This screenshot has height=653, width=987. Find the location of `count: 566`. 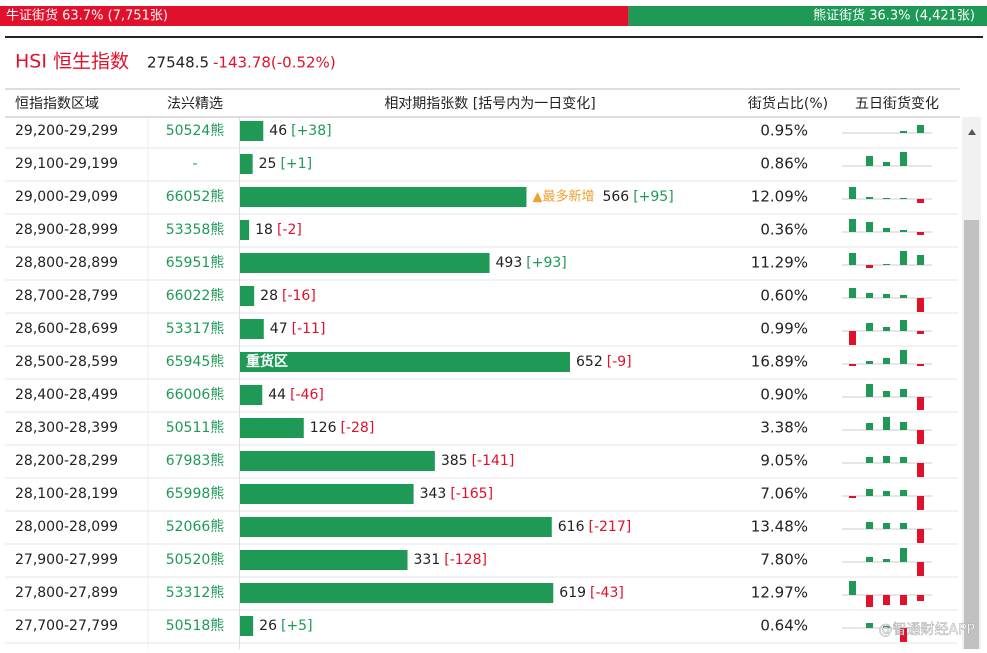

count: 566 is located at coordinates (615, 197).